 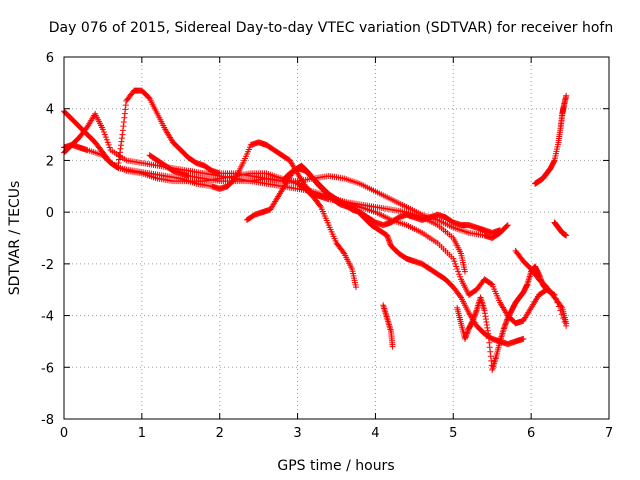 What do you see at coordinates (47, 368) in the screenshot?
I see `y-tick-label: -6` at bounding box center [47, 368].